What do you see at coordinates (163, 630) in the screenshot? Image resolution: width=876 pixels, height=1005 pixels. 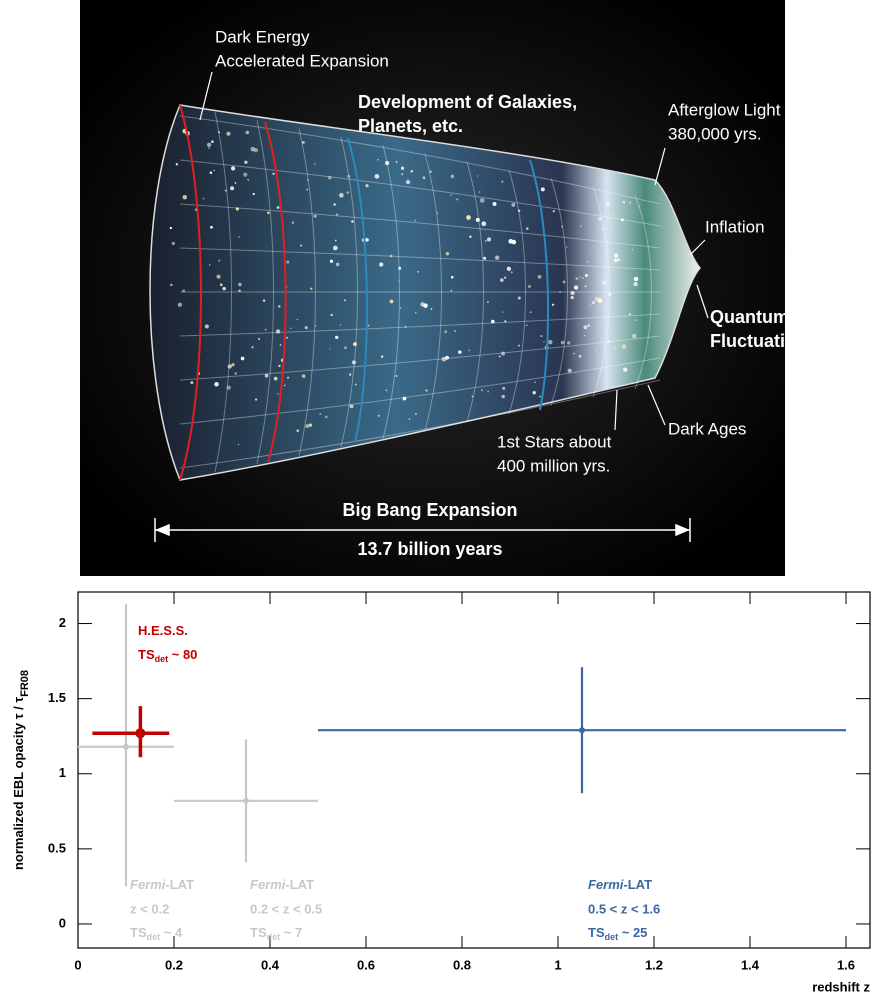 I see `series-name-part: H.E.S.S.` at bounding box center [163, 630].